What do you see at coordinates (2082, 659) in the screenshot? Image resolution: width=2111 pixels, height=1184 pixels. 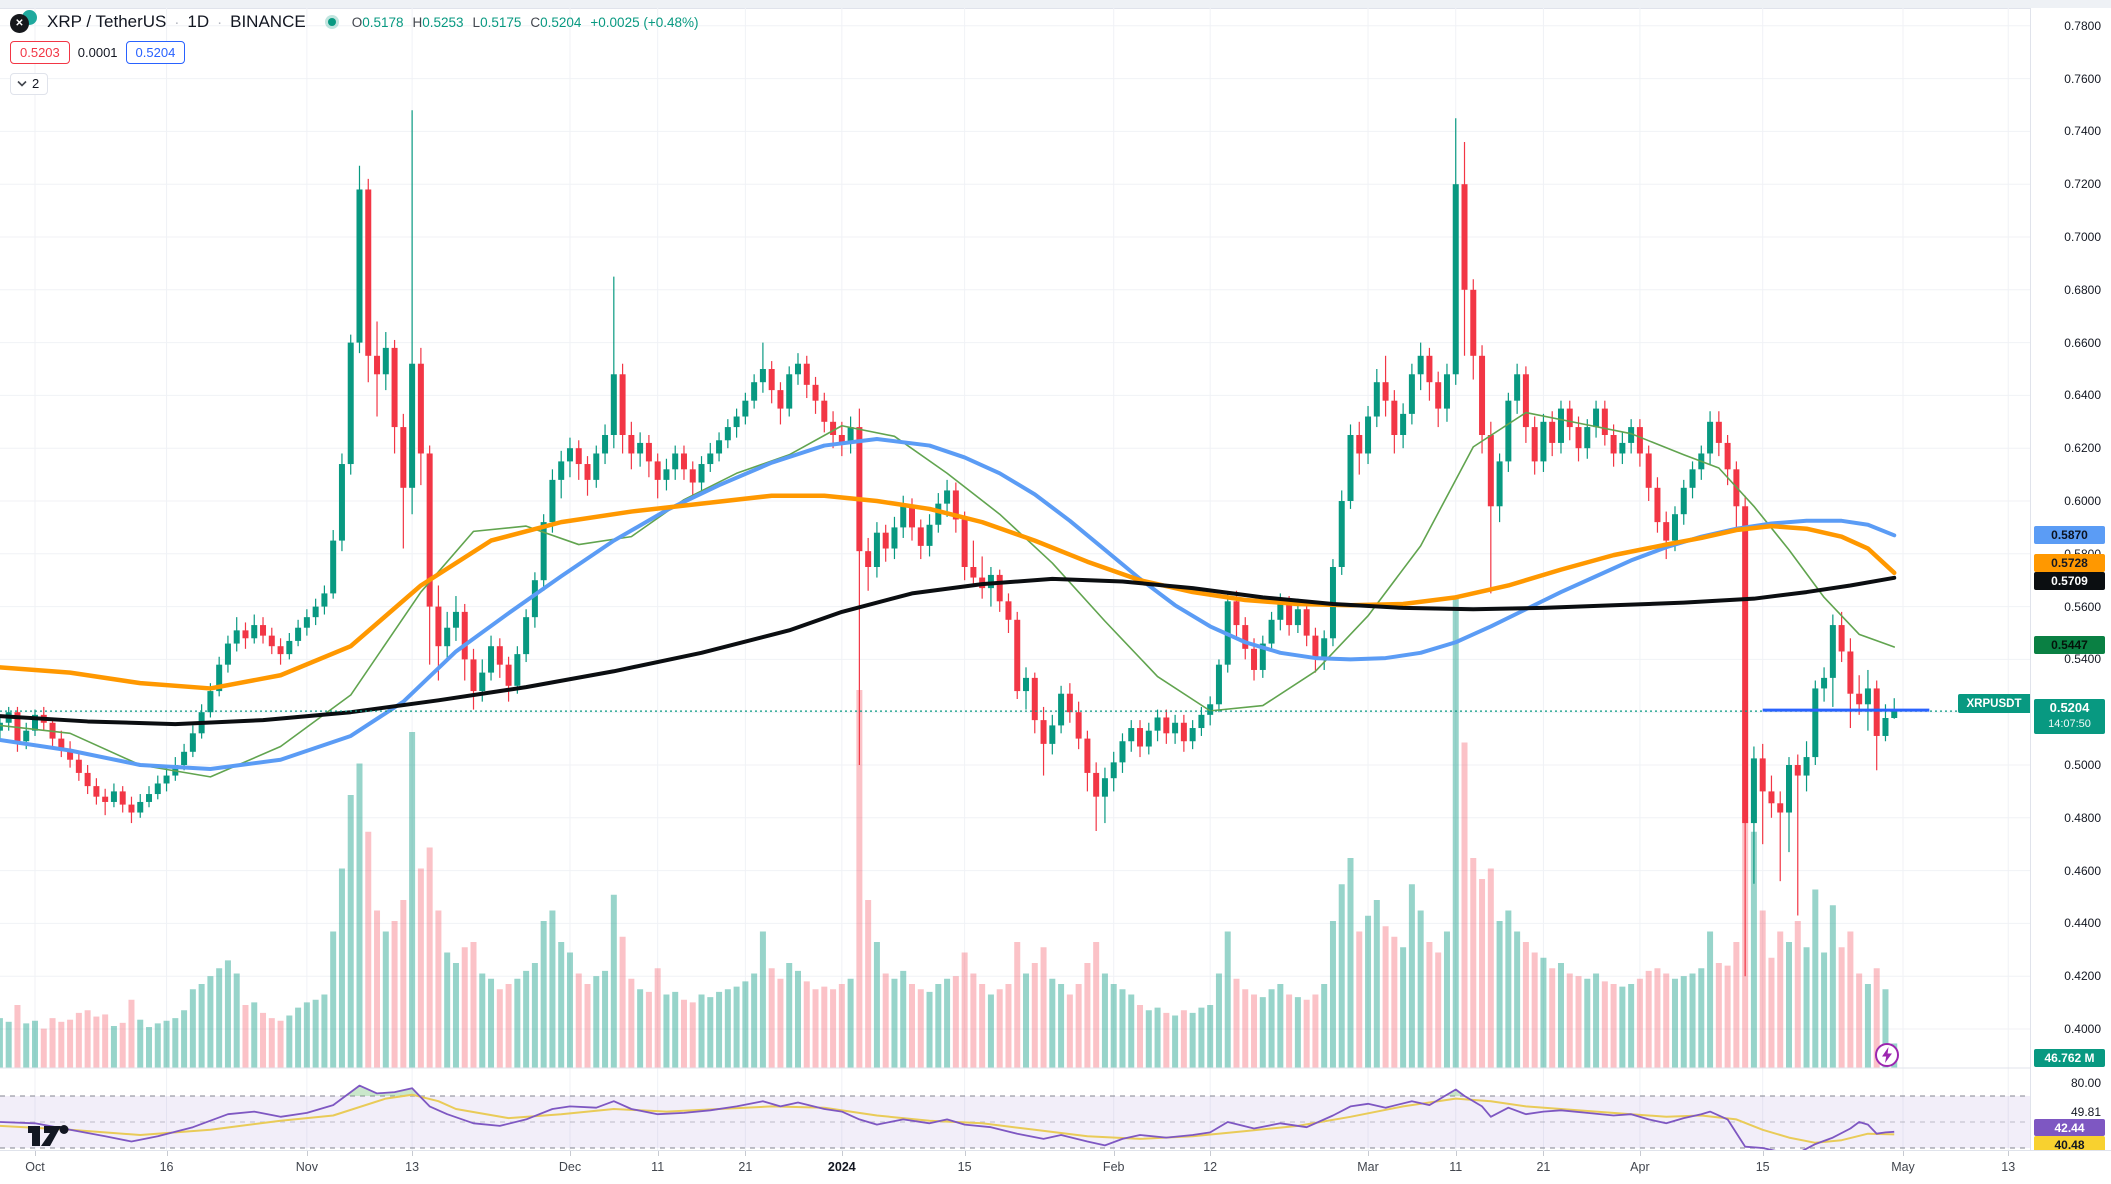 I see `price-tick: 0.5400` at bounding box center [2082, 659].